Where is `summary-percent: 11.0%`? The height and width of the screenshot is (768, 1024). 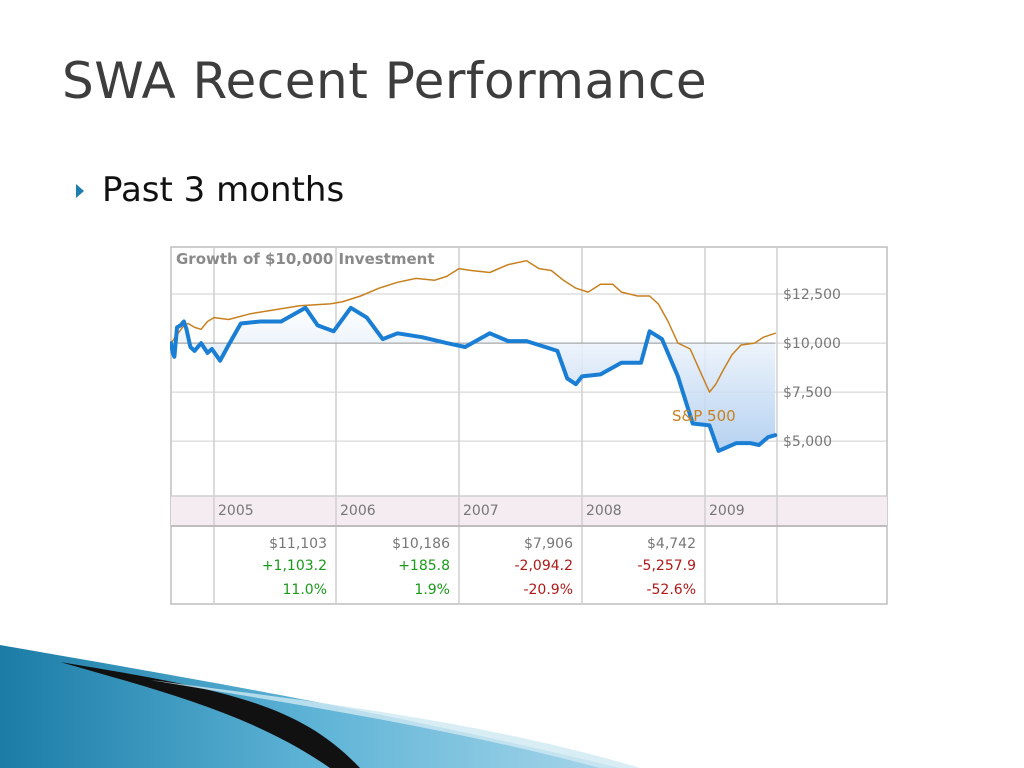 summary-percent: 11.0% is located at coordinates (305, 590).